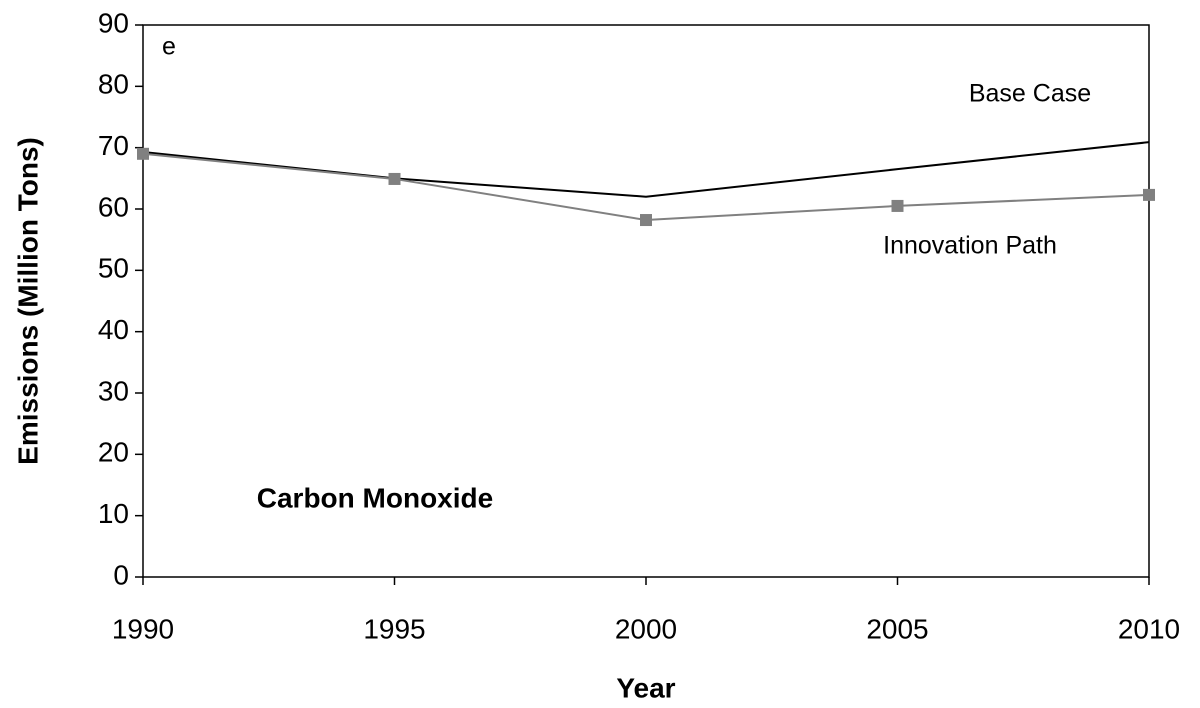 This screenshot has height=708, width=1200. What do you see at coordinates (113, 329) in the screenshot?
I see `y-tick-label: 40` at bounding box center [113, 329].